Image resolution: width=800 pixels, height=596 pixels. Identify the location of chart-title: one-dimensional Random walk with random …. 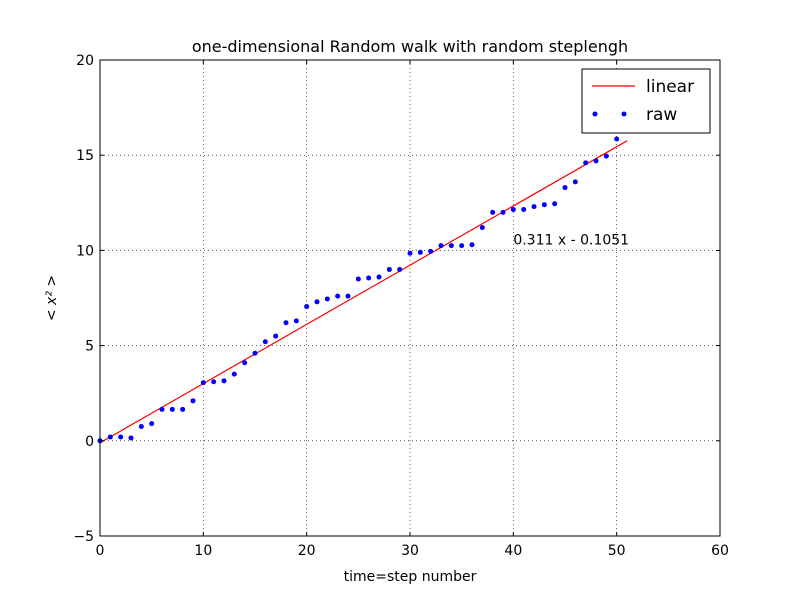
(410, 46).